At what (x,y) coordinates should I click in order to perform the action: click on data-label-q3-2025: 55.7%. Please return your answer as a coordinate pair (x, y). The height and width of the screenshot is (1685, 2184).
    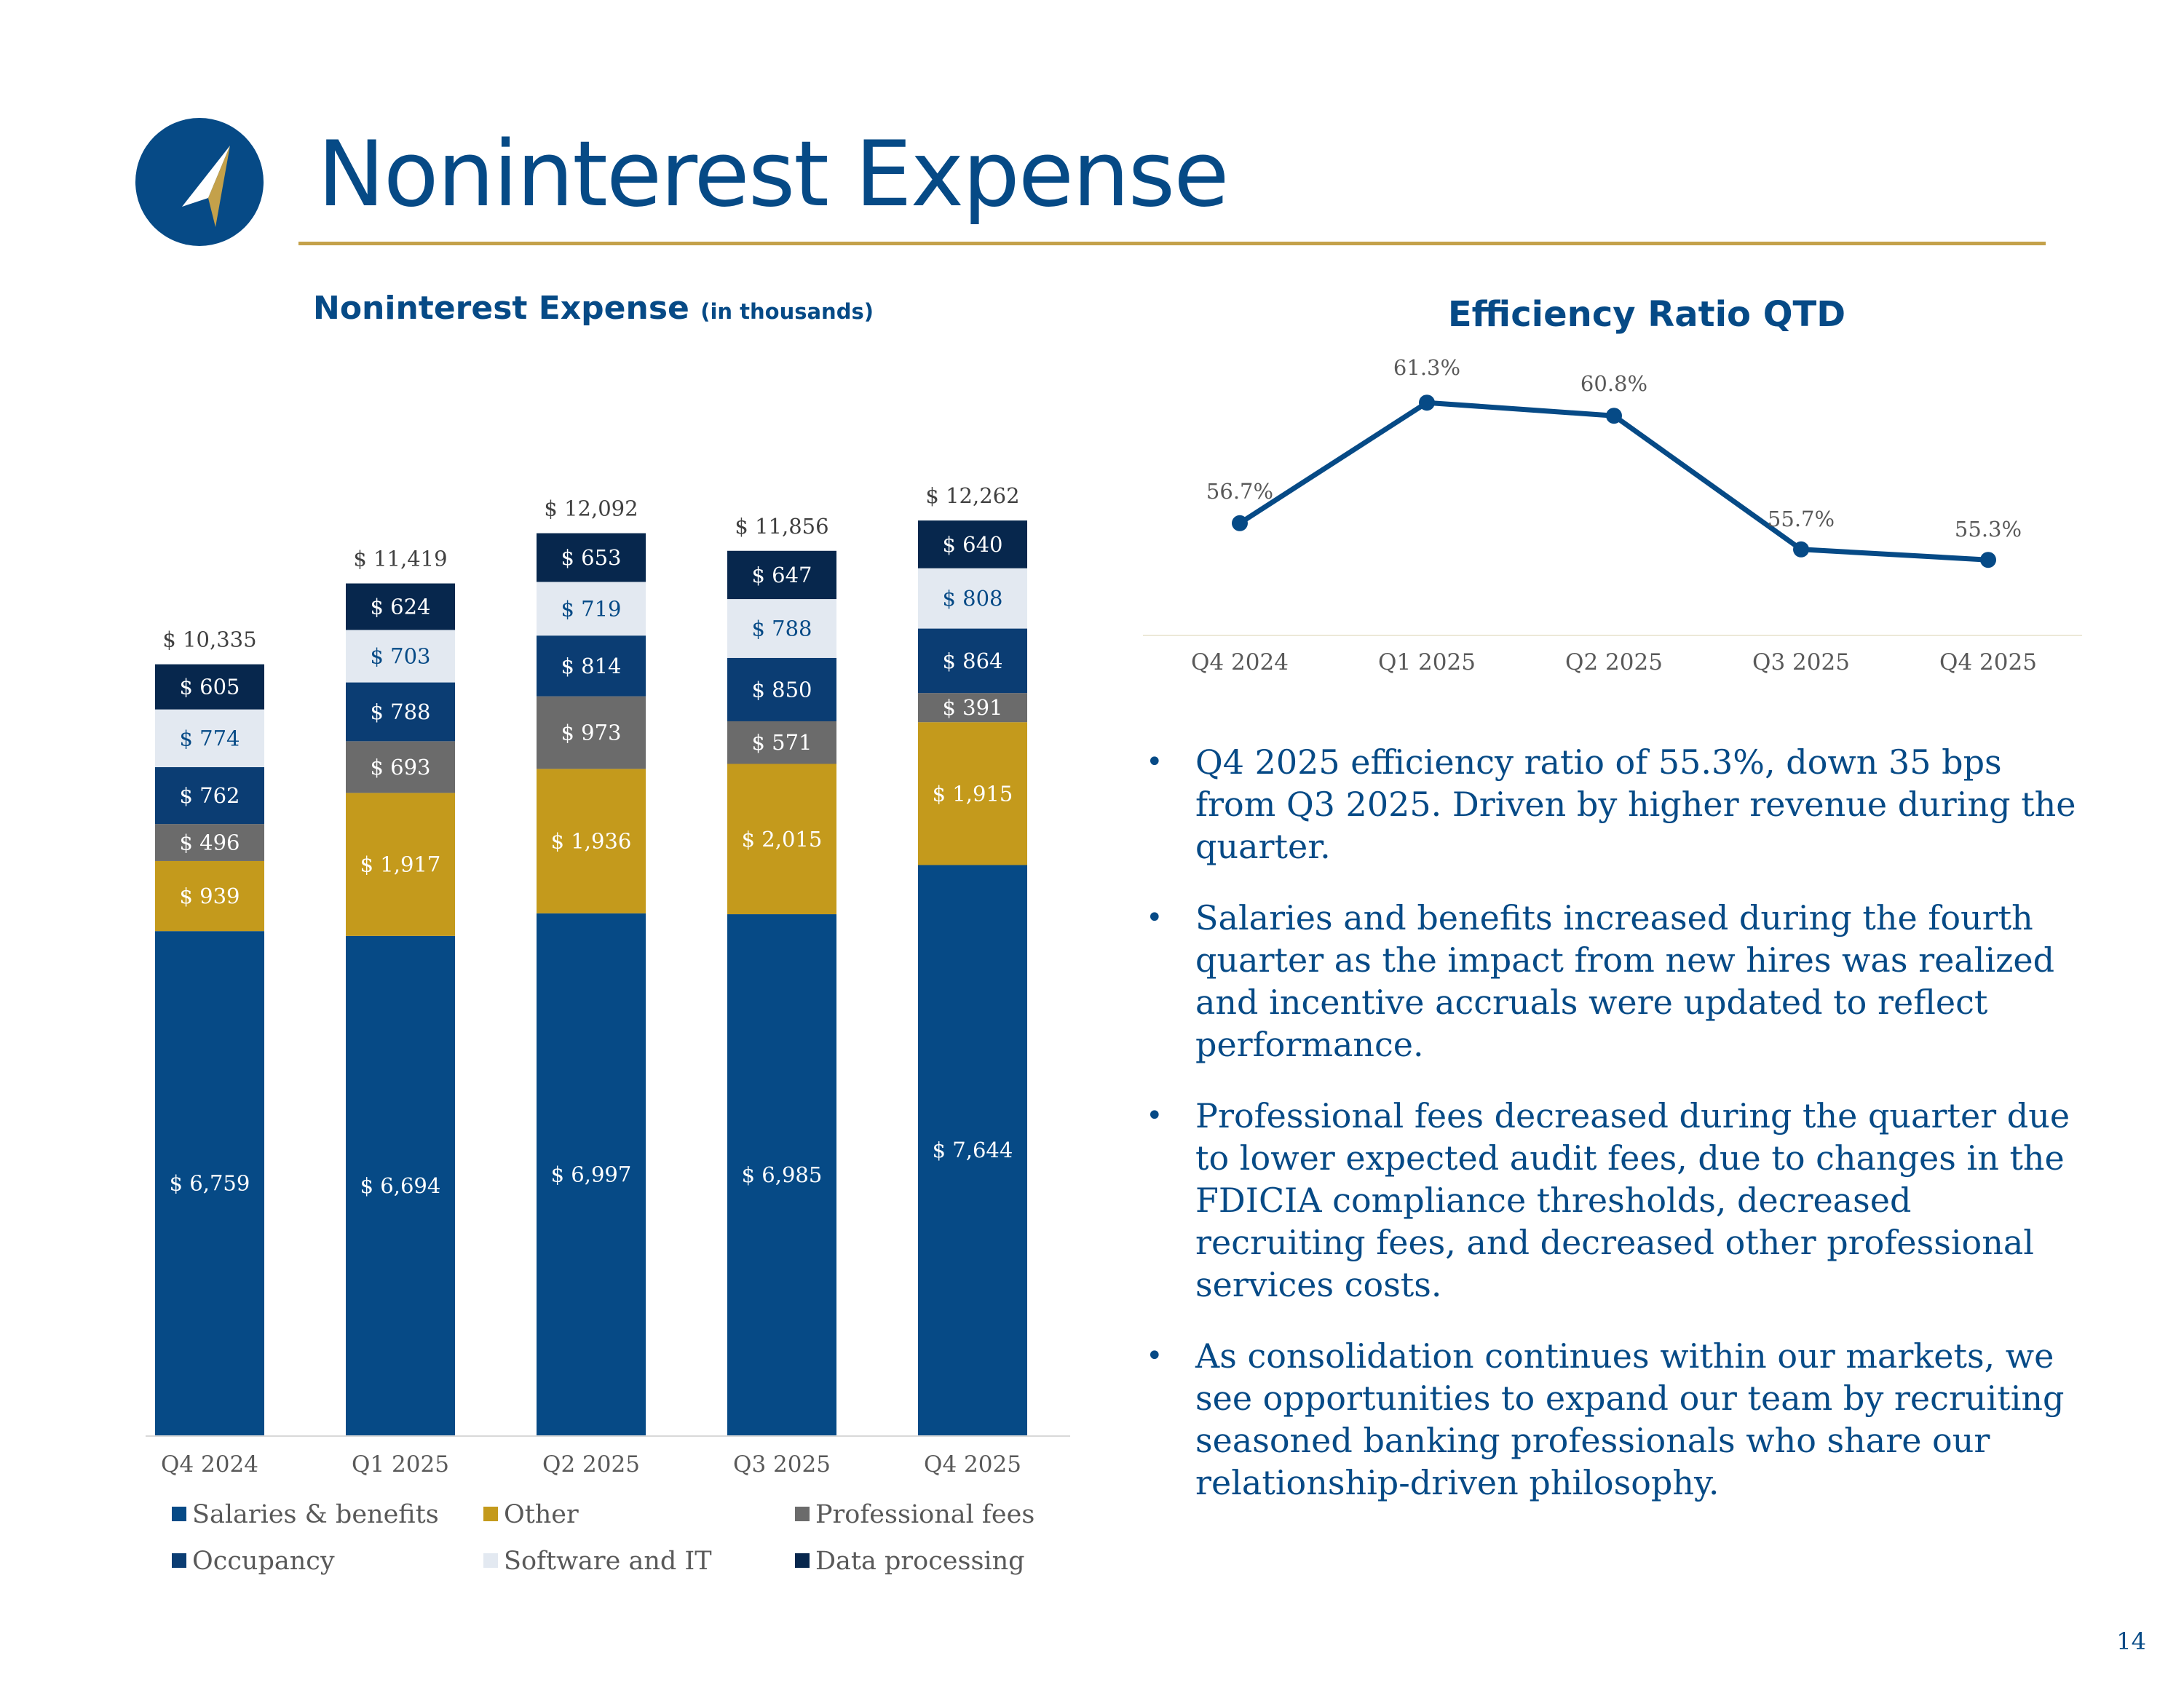
    Looking at the image, I should click on (1801, 519).